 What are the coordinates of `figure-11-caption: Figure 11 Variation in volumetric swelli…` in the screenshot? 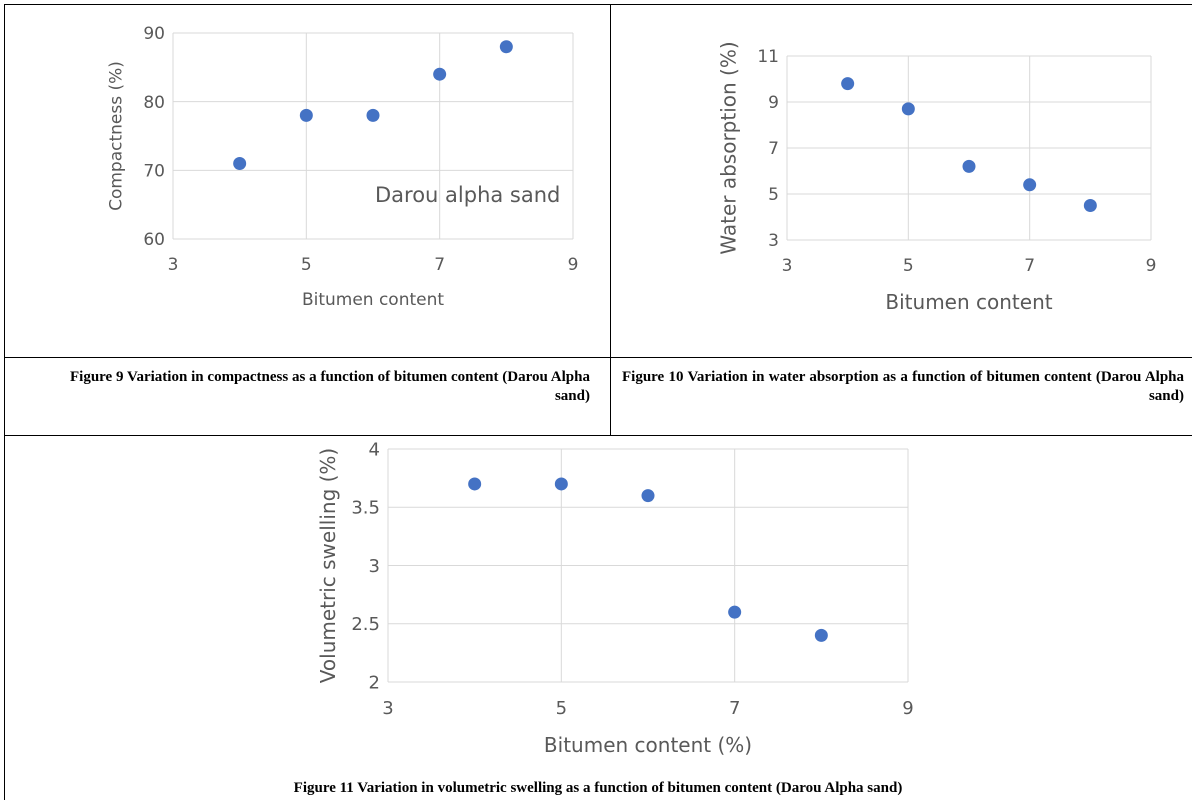 It's located at (598, 788).